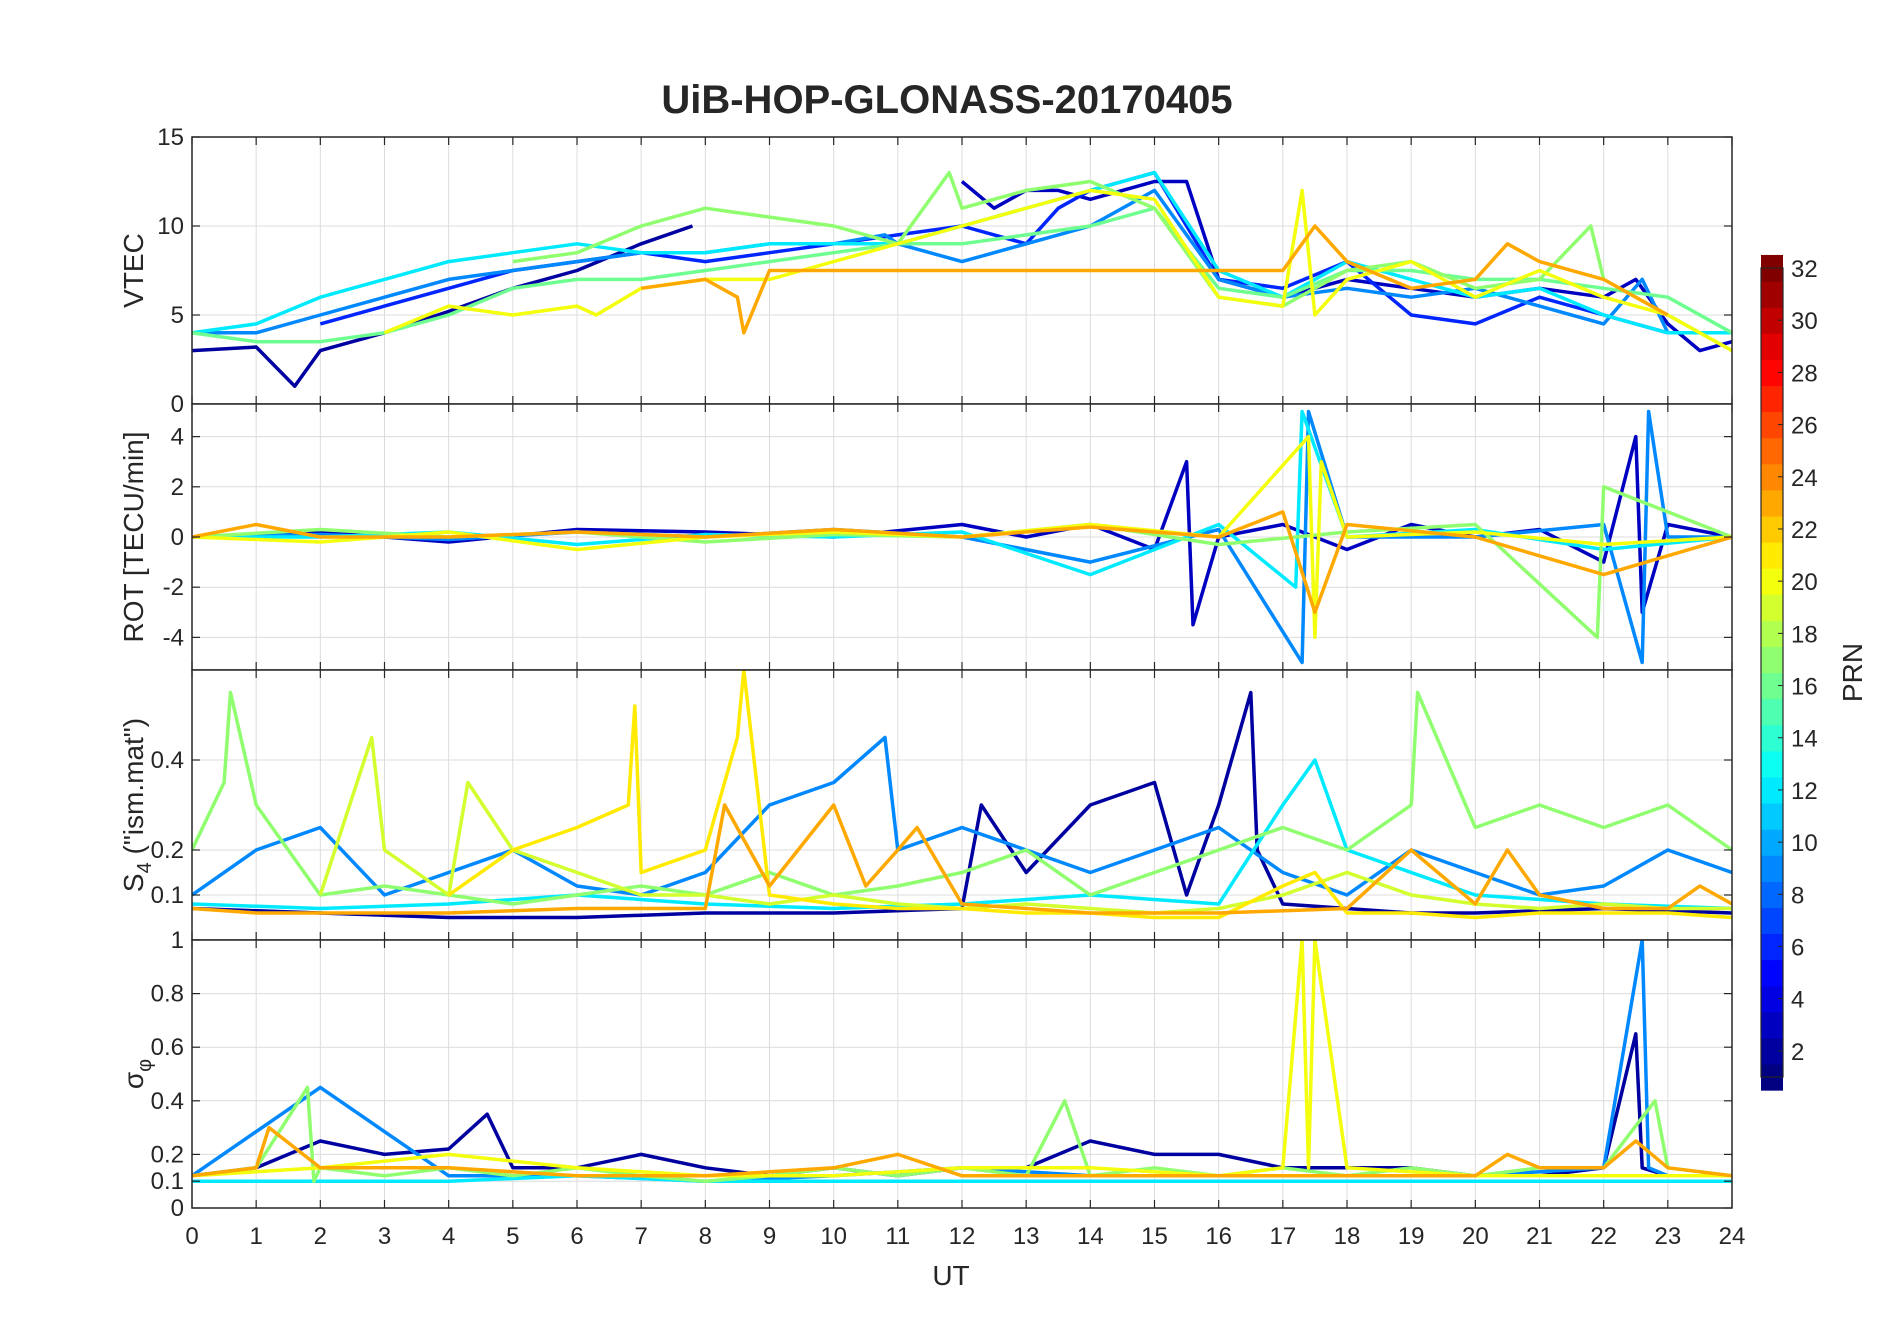 This screenshot has height=1330, width=1902. I want to click on x-tick-label: 6, so click(576, 1236).